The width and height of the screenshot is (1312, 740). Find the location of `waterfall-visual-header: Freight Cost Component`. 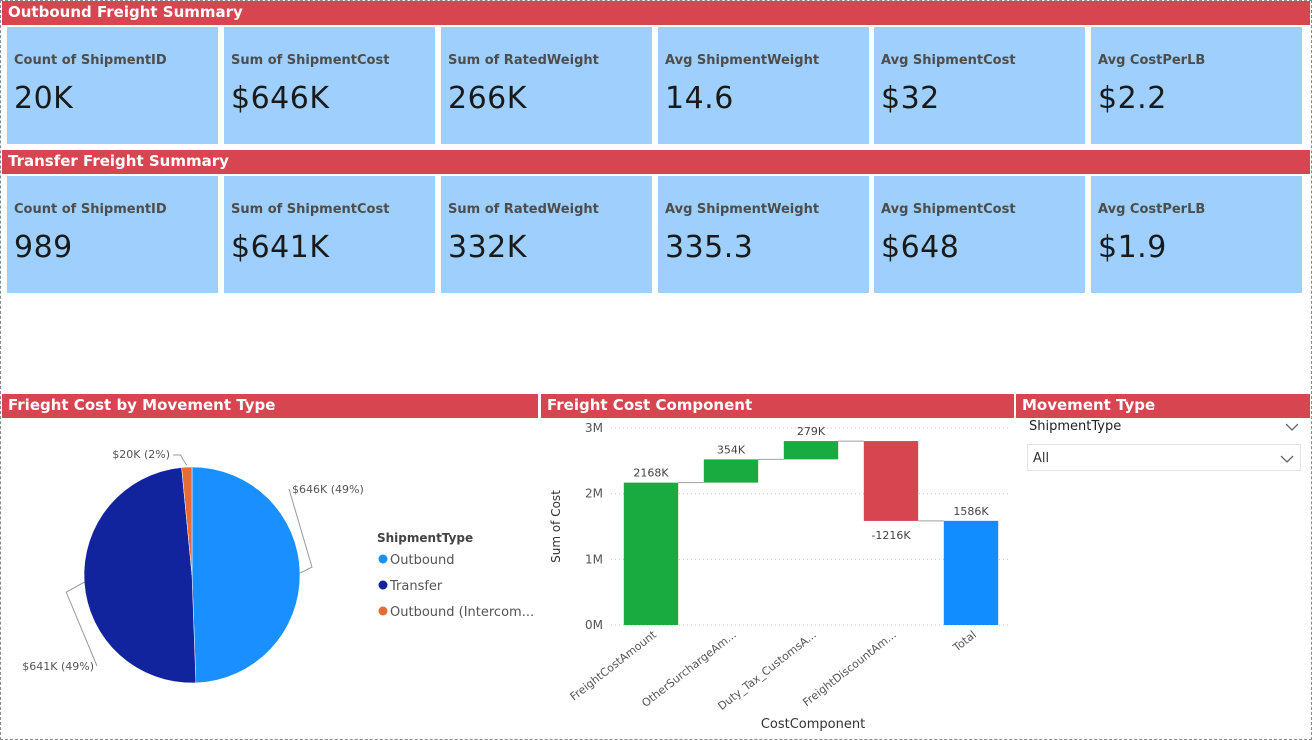

waterfall-visual-header: Freight Cost Component is located at coordinates (777, 406).